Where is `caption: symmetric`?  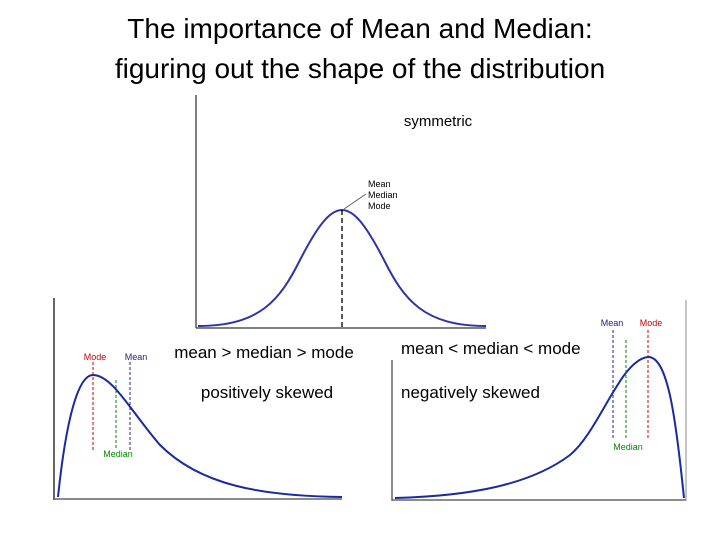 caption: symmetric is located at coordinates (438, 121).